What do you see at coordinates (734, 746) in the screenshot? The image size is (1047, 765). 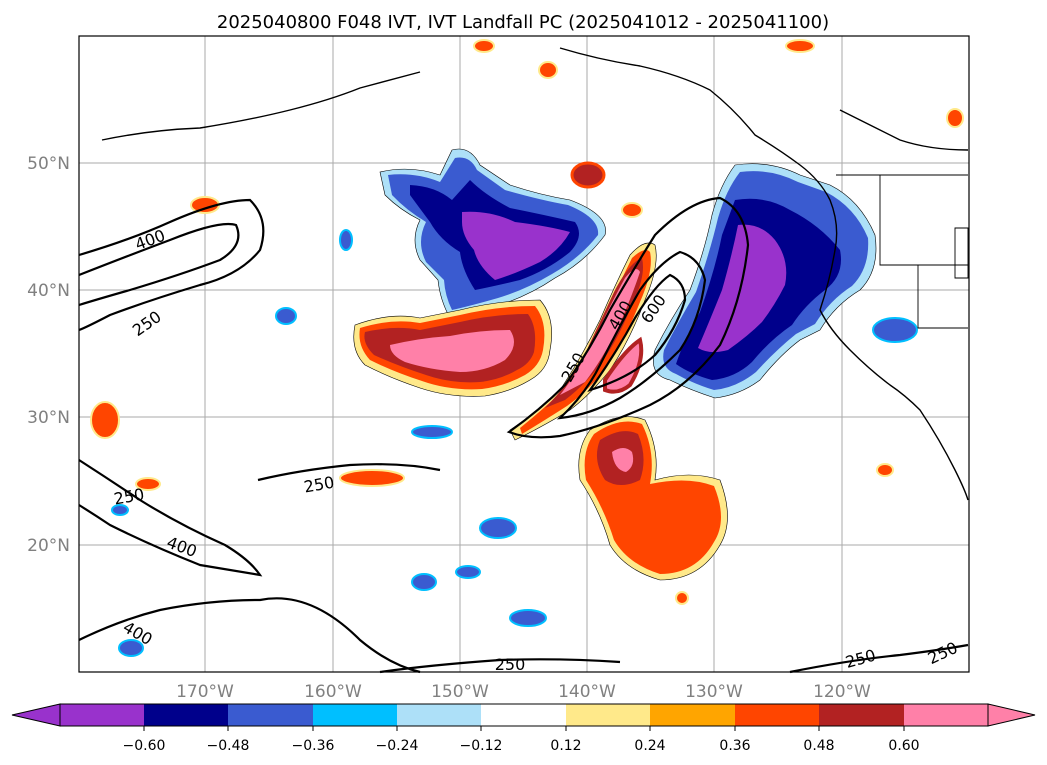 I see `colorbar-tick-label: 0.36` at bounding box center [734, 746].